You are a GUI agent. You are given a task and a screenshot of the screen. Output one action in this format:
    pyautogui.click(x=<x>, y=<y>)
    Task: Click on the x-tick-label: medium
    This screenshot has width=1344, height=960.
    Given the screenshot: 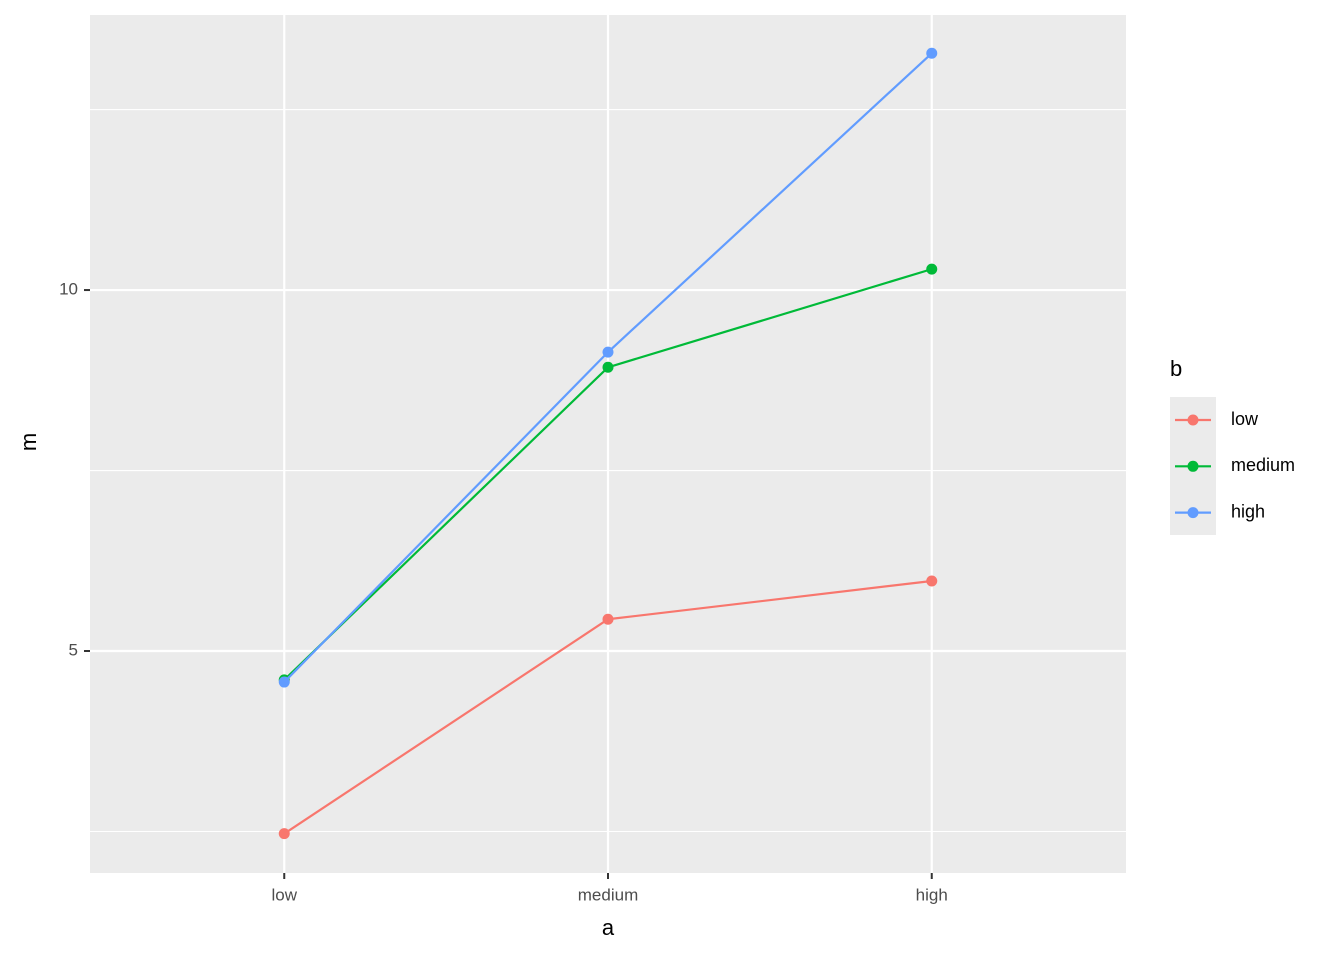 What is the action you would take?
    pyautogui.click(x=608, y=894)
    